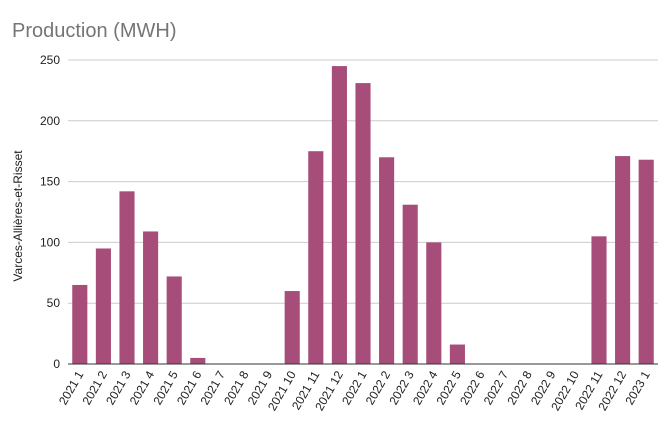  I want to click on y-tick-label: 150, so click(50, 182).